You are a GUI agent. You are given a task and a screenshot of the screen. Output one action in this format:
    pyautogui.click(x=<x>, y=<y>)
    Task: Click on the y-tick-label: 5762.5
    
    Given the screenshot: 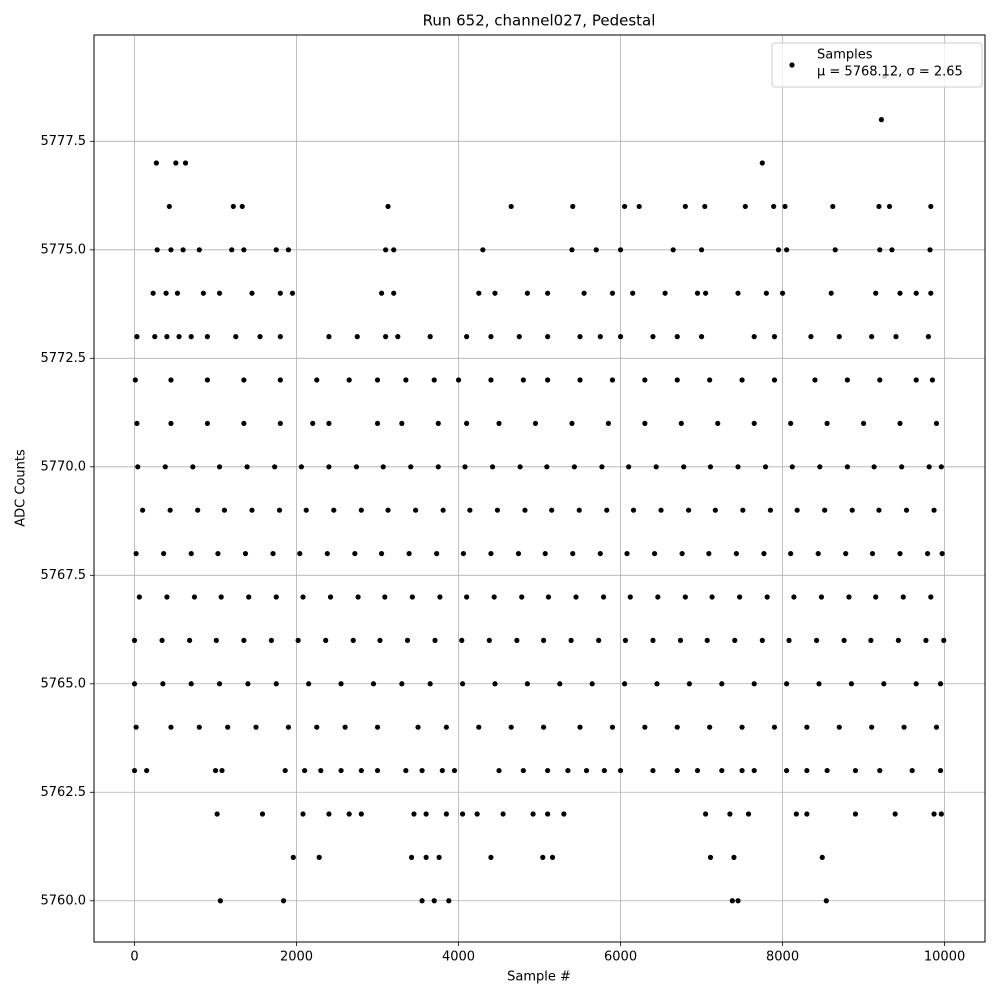 What is the action you would take?
    pyautogui.click(x=64, y=792)
    